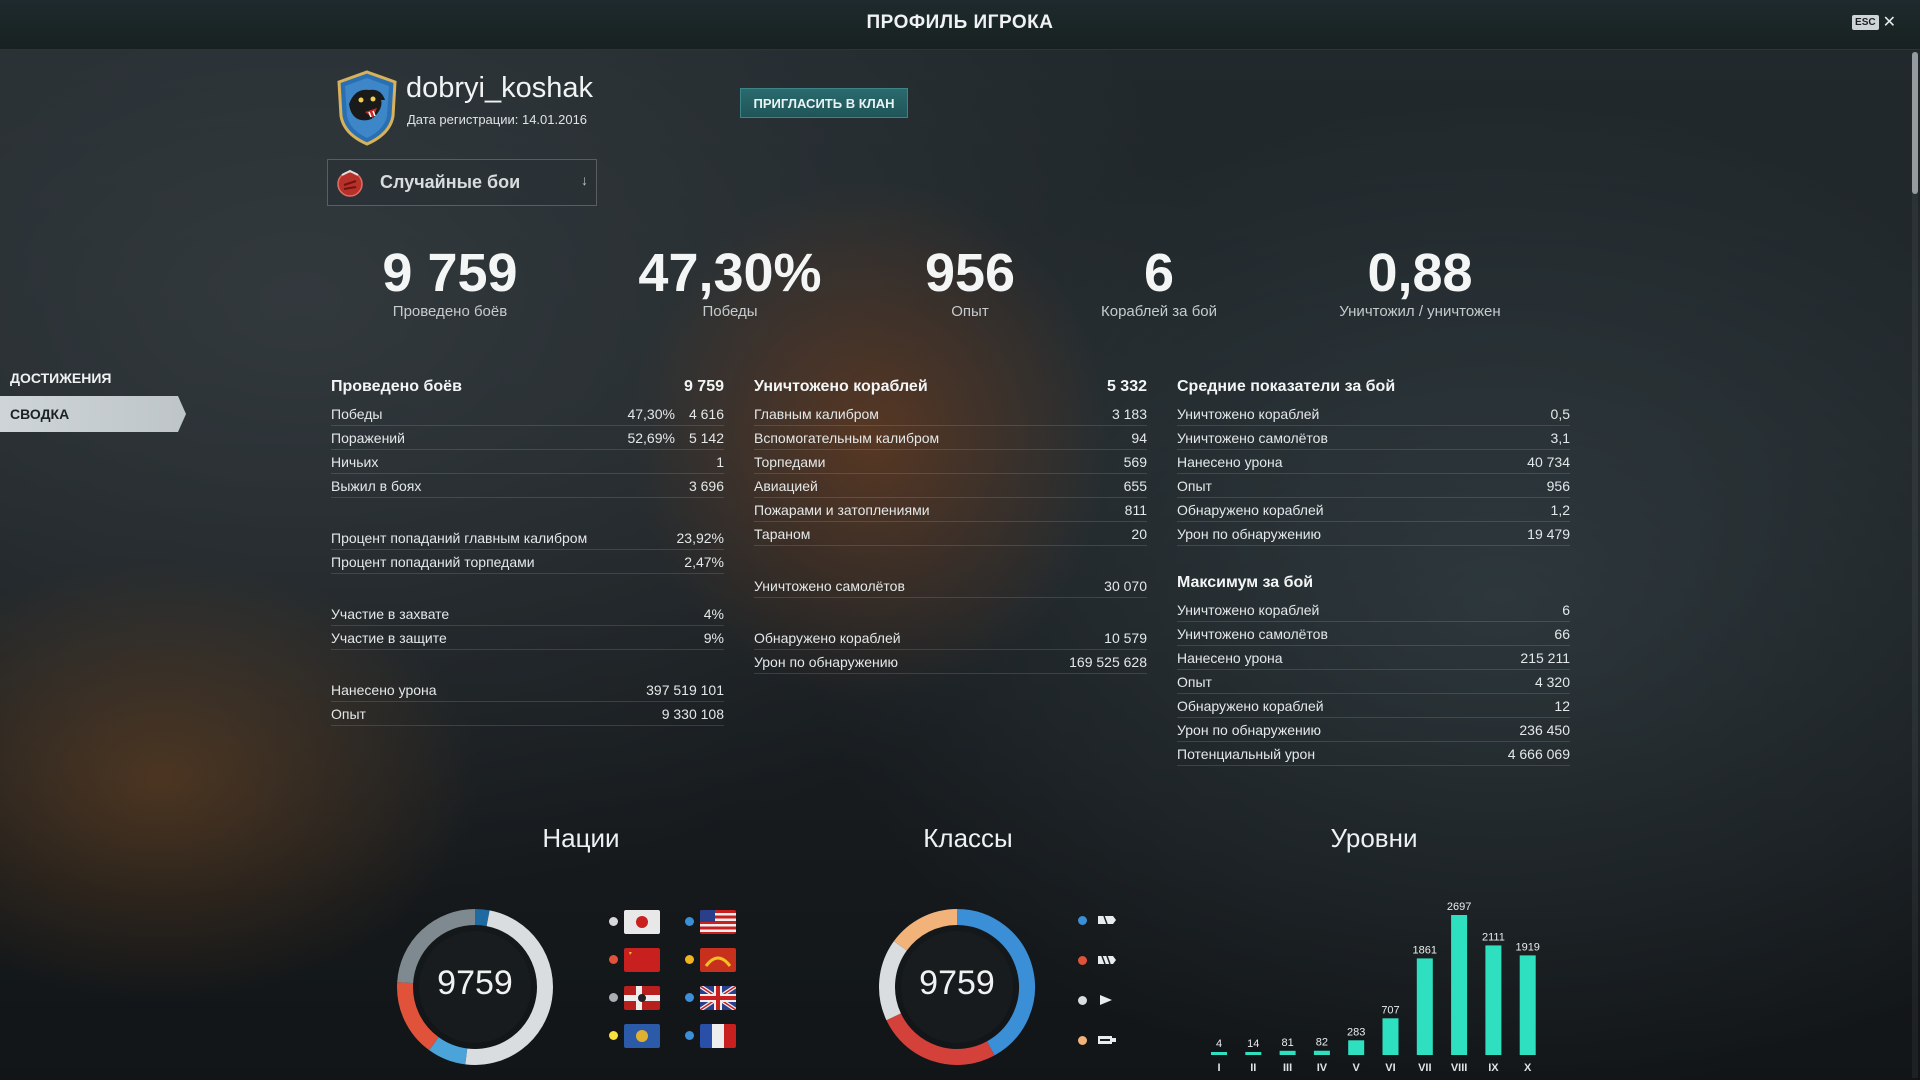  What do you see at coordinates (450, 273) in the screenshot?
I see `summary-value: 9 759` at bounding box center [450, 273].